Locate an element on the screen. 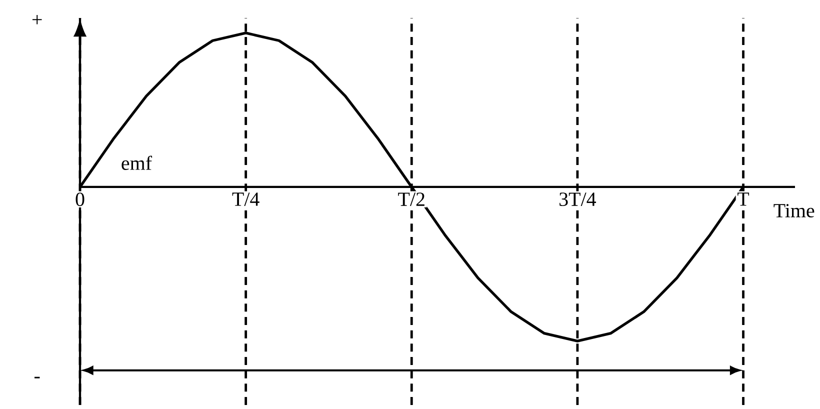 This screenshot has width=820, height=409. x-tick-label: T/4 is located at coordinates (246, 199).